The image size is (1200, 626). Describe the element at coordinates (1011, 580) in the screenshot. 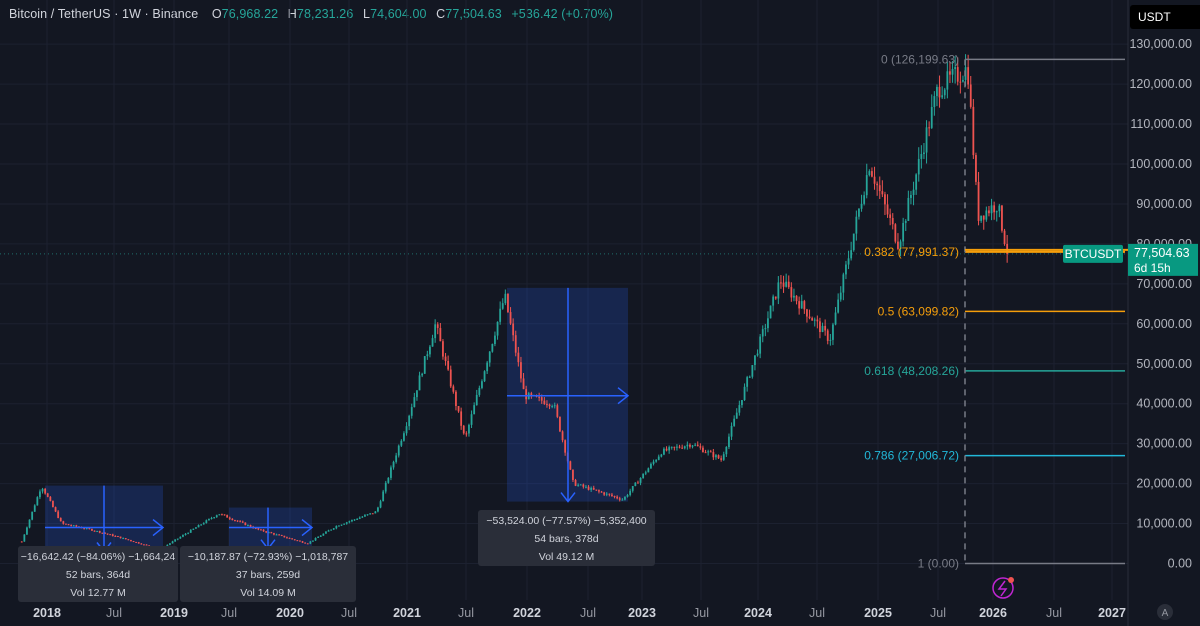

I see `notification-dot` at that location.